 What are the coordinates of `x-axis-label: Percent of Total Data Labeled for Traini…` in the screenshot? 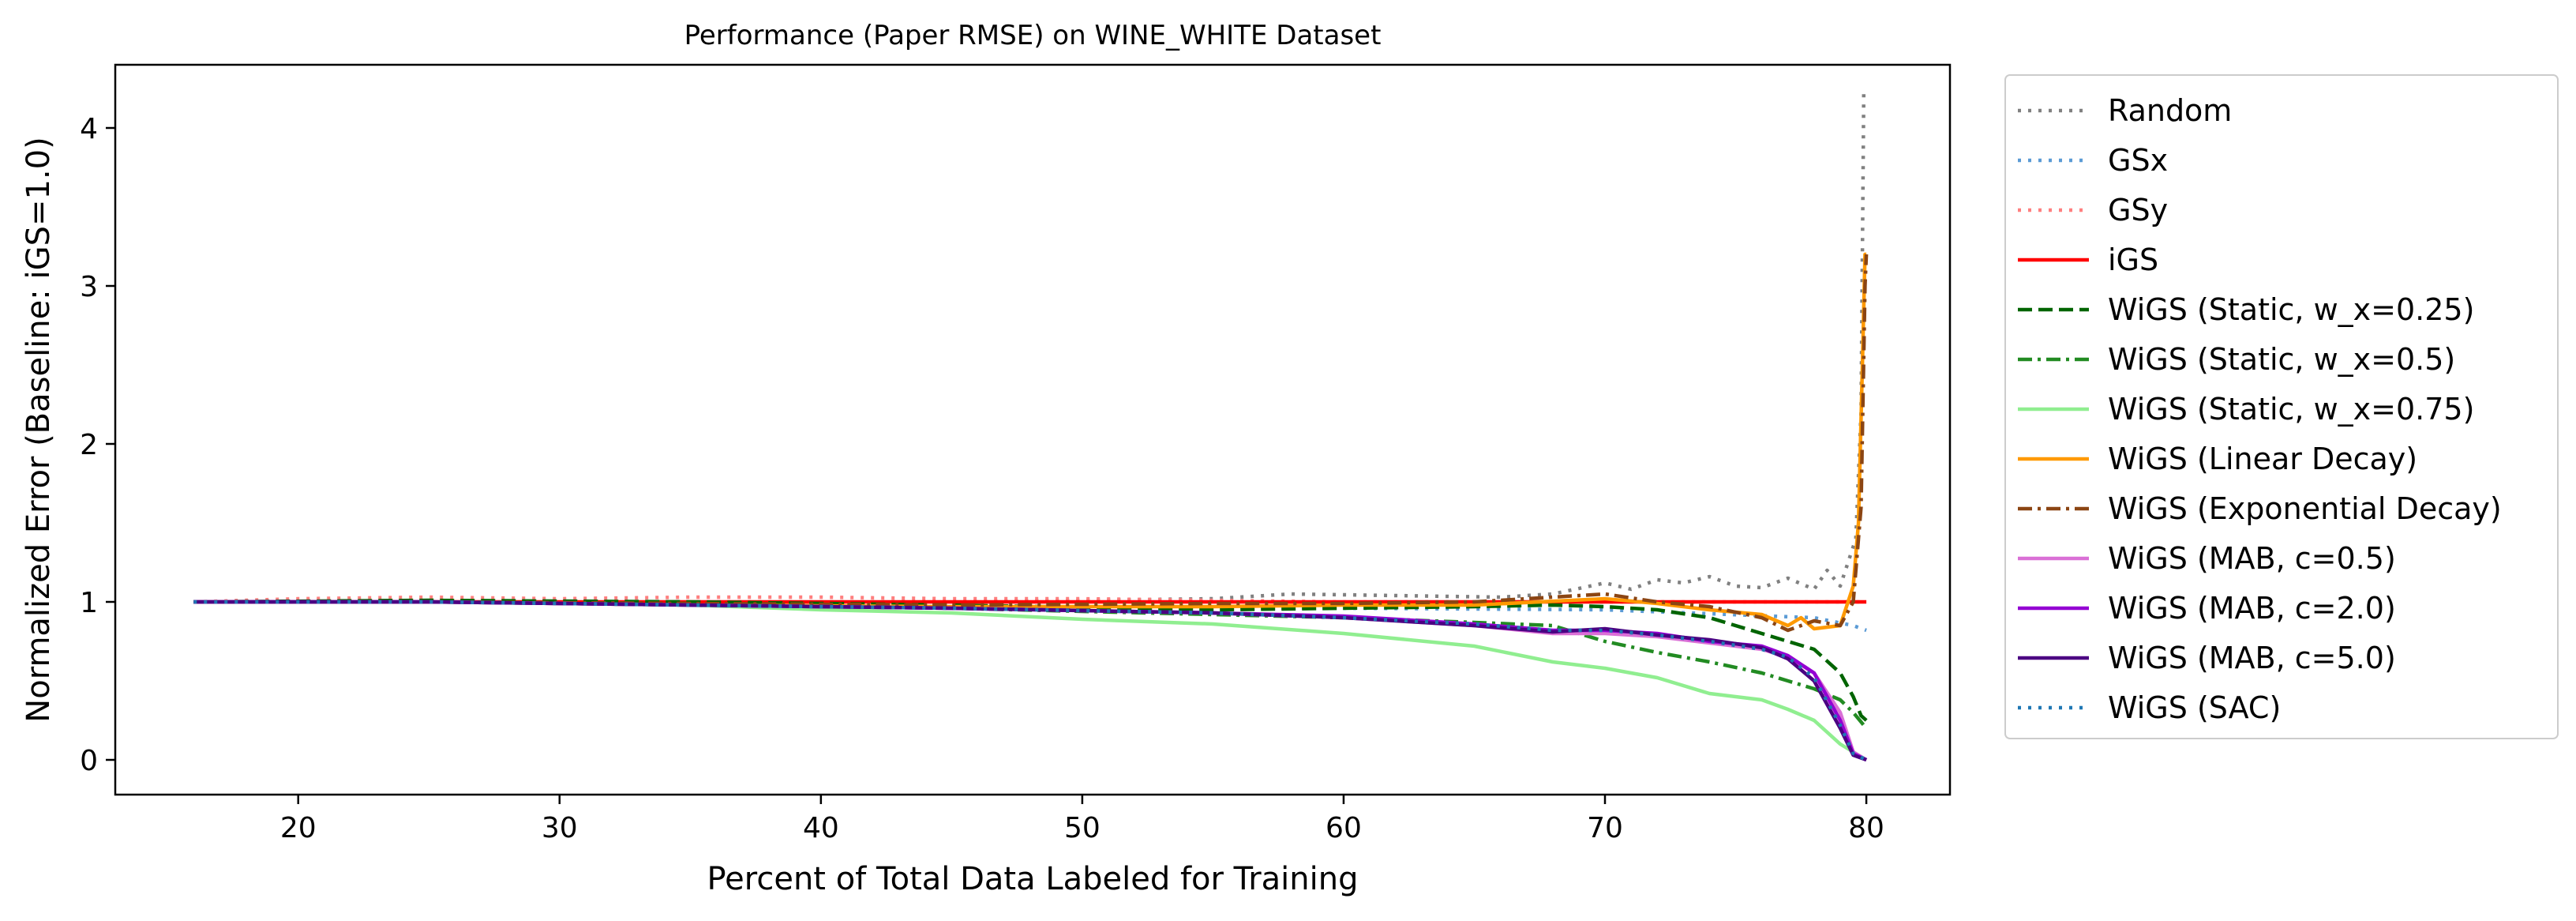 It's located at (1032, 879).